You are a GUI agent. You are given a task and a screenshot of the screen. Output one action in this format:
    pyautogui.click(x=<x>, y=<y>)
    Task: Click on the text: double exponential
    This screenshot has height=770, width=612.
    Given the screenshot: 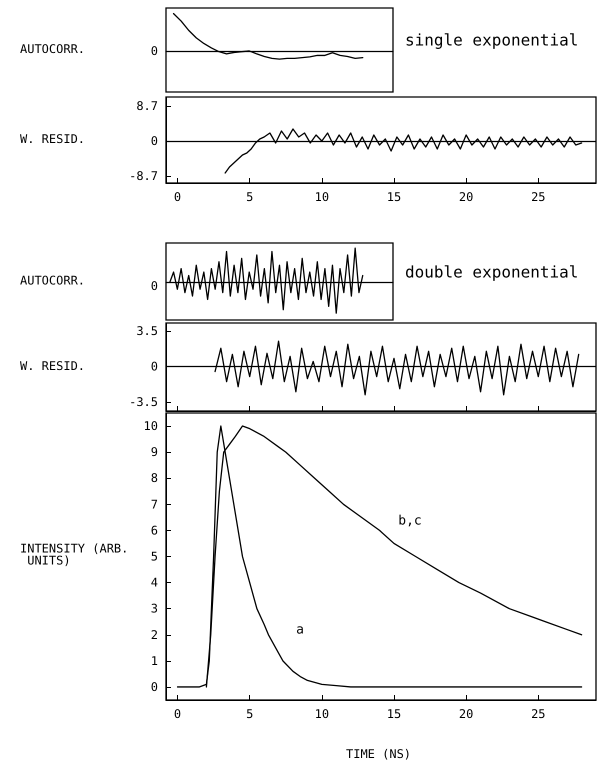 What is the action you would take?
    pyautogui.click(x=491, y=272)
    